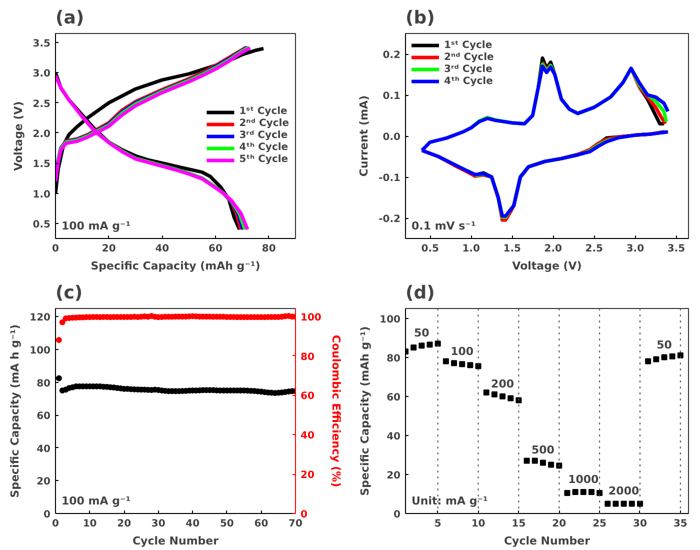 This screenshot has height=550, width=700. What do you see at coordinates (307, 396) in the screenshot?
I see `y2-tick-label: 60` at bounding box center [307, 396].